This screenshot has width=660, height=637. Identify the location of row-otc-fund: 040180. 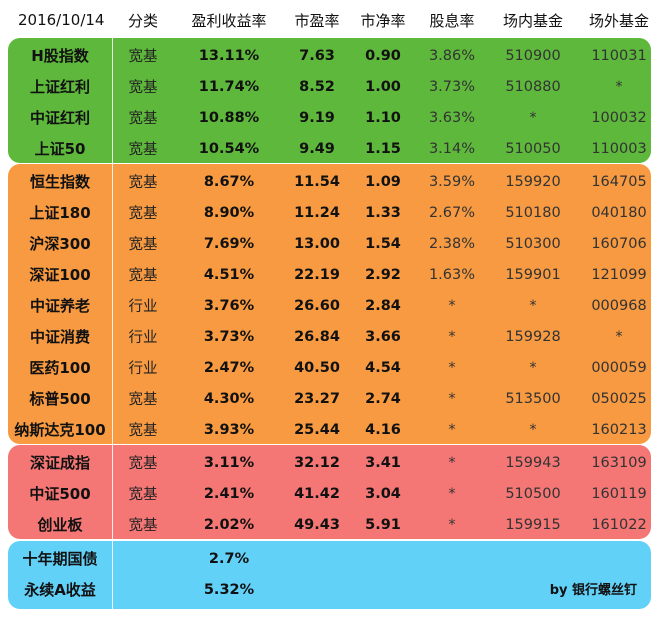
(619, 212).